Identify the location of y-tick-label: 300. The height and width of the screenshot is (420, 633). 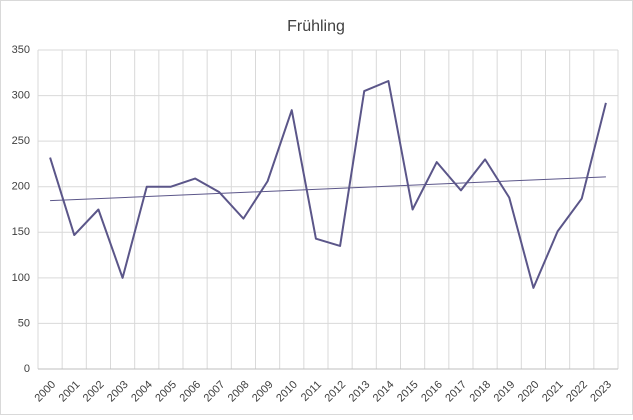
(21, 95).